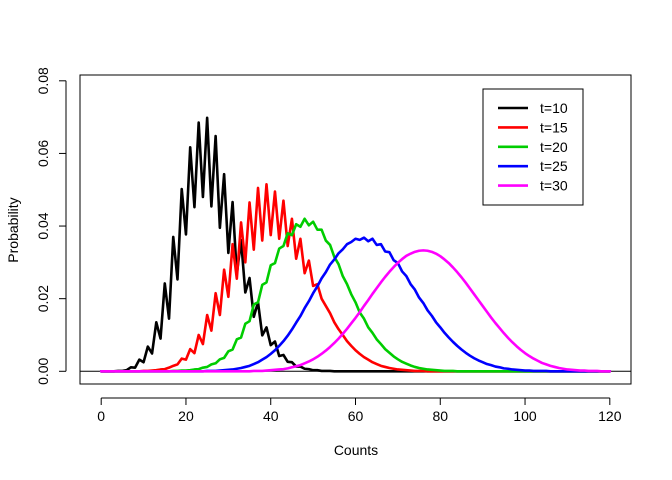  I want to click on x-tick-label: 40, so click(271, 416).